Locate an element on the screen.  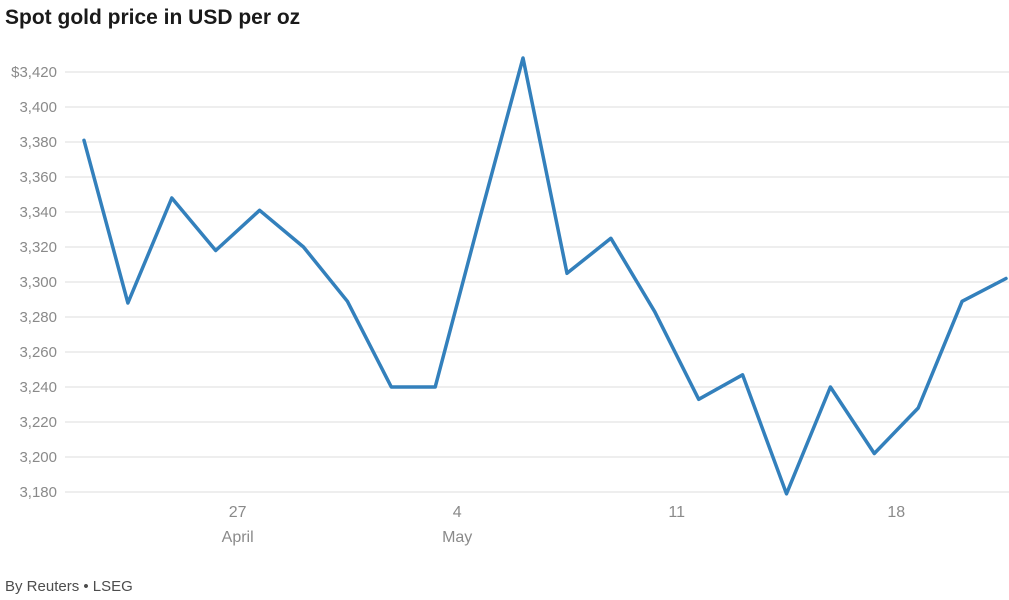
y-axis-label: 3,260 is located at coordinates (38, 352).